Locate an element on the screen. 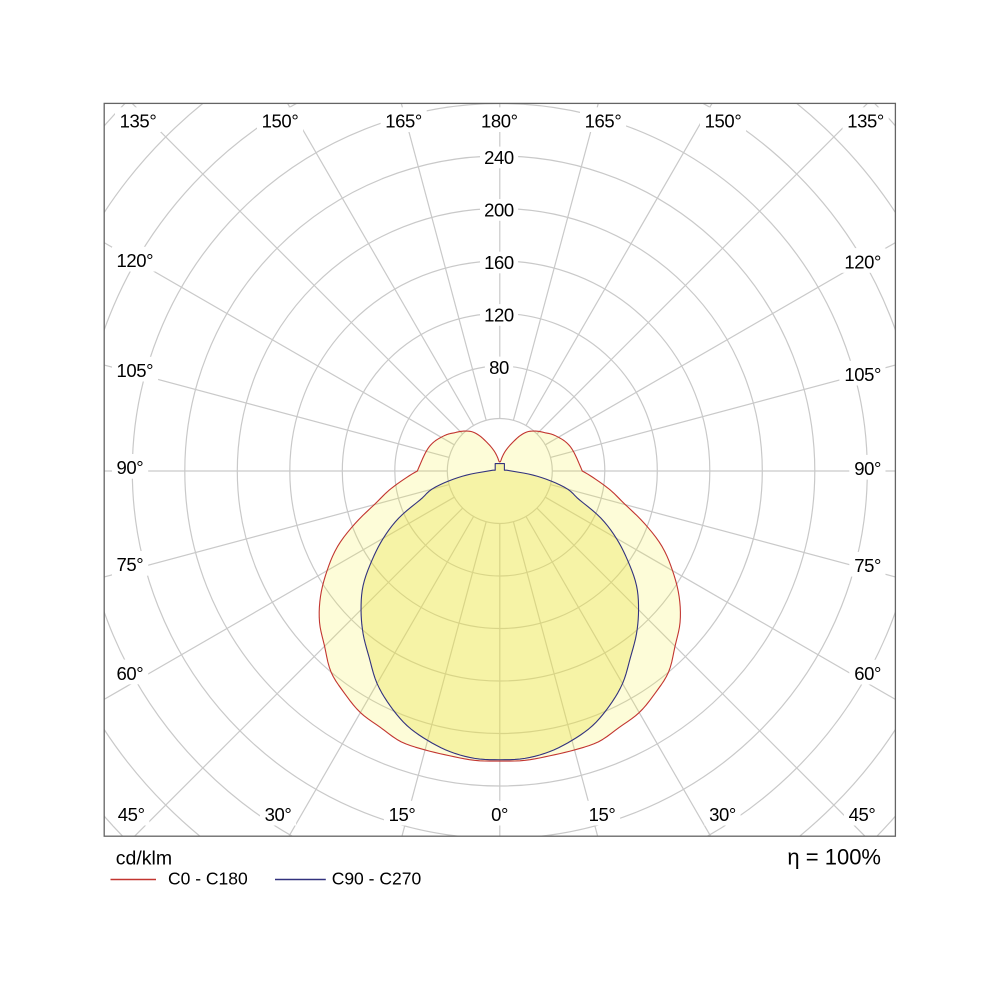 The image size is (1000, 1000). svg-text: η = 100% is located at coordinates (834, 857).